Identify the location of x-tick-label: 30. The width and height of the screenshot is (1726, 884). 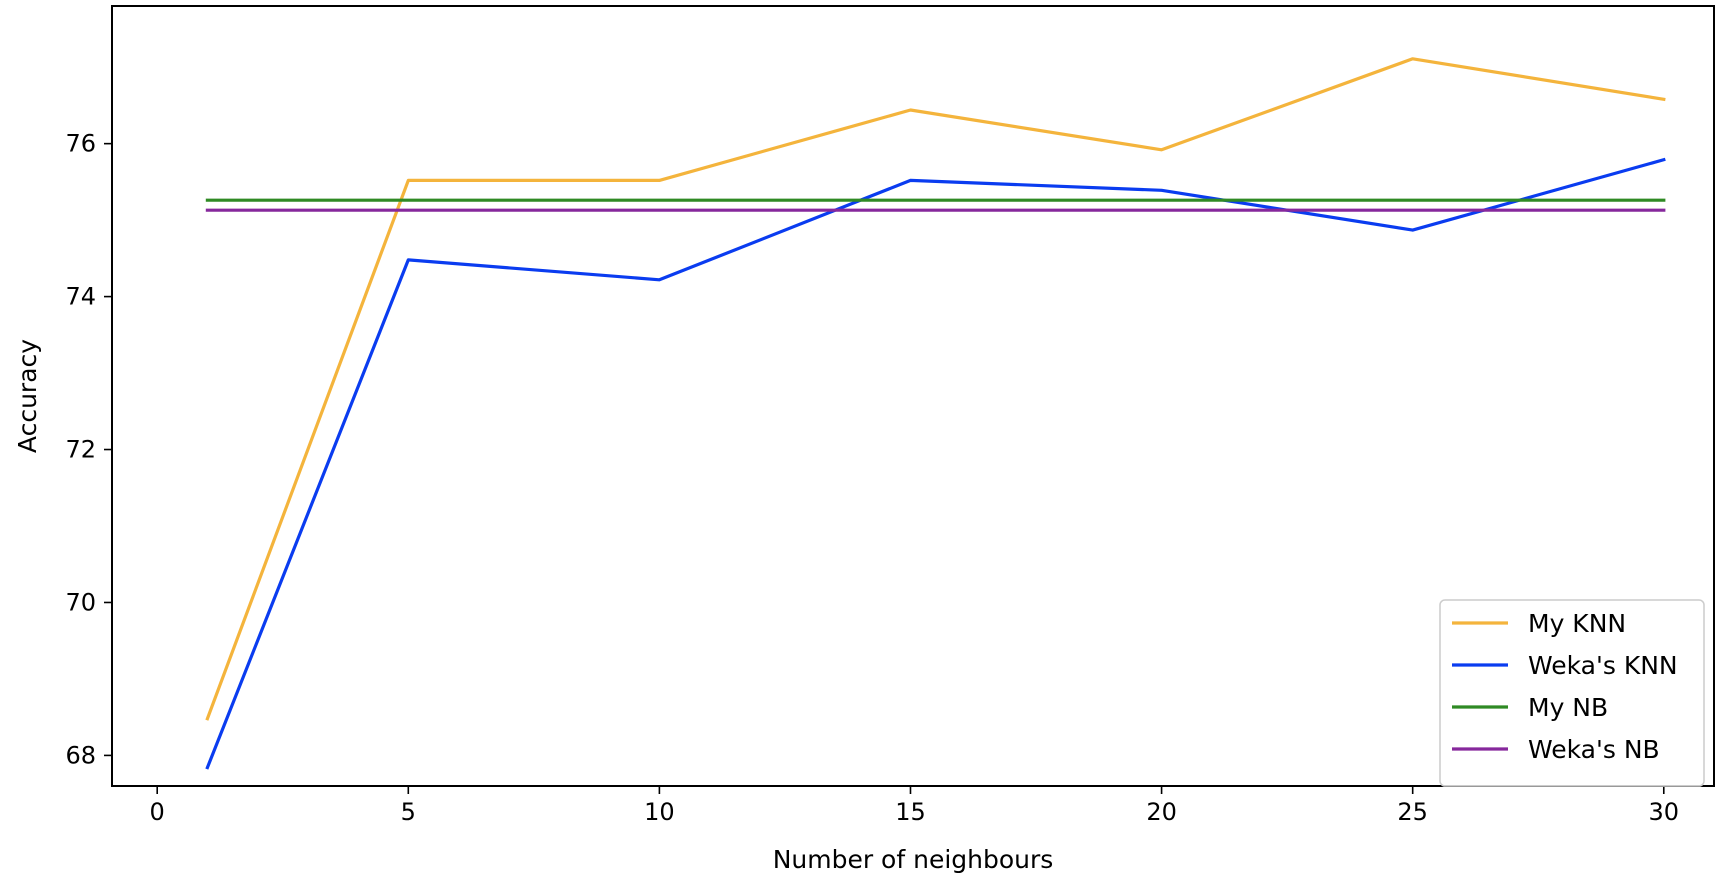
(1664, 812).